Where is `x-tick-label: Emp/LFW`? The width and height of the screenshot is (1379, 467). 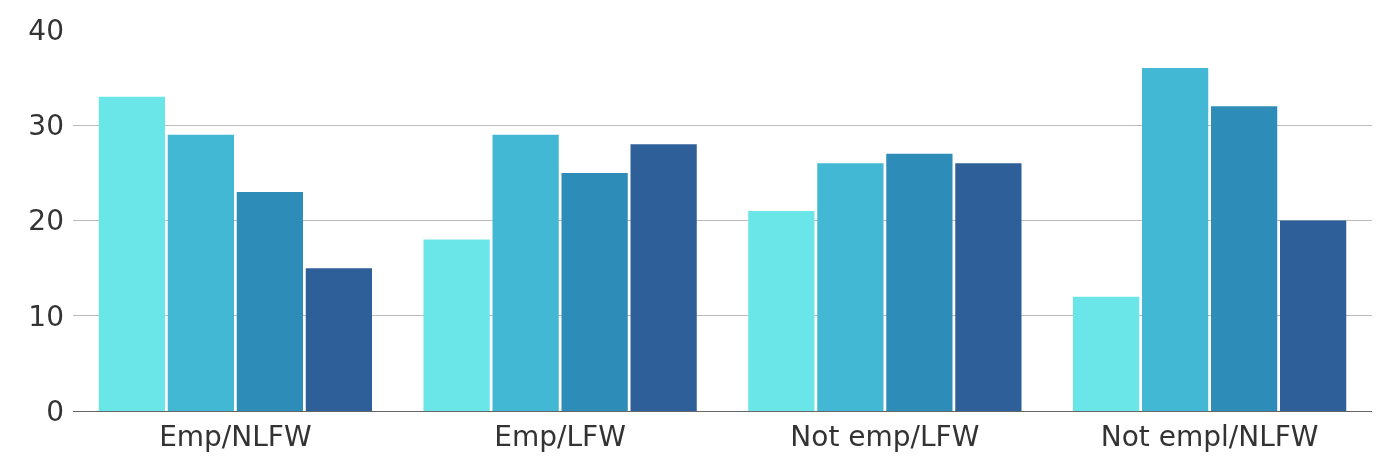 x-tick-label: Emp/LFW is located at coordinates (560, 436).